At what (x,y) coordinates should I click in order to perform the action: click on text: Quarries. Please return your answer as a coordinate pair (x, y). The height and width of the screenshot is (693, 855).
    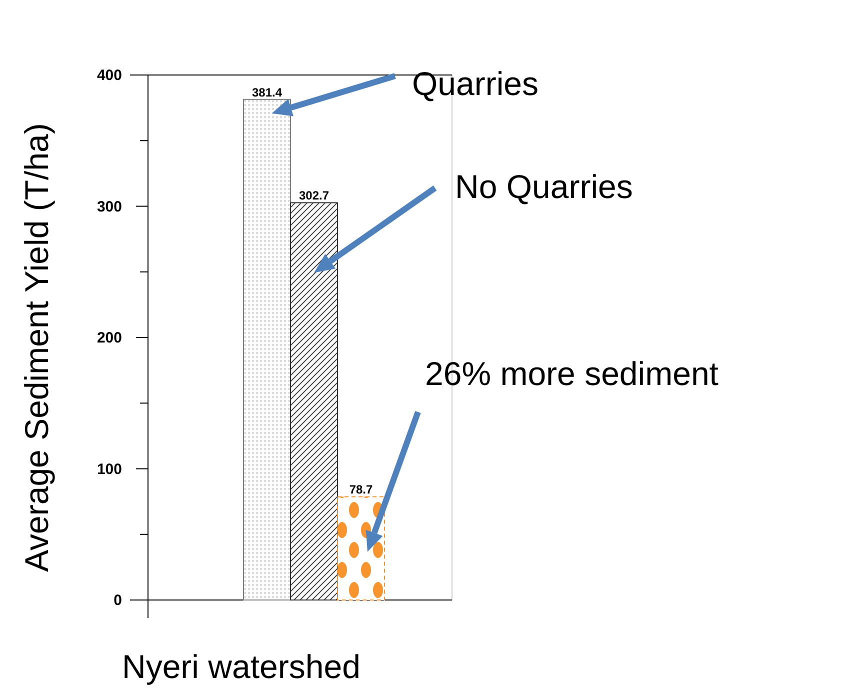
    Looking at the image, I should click on (475, 83).